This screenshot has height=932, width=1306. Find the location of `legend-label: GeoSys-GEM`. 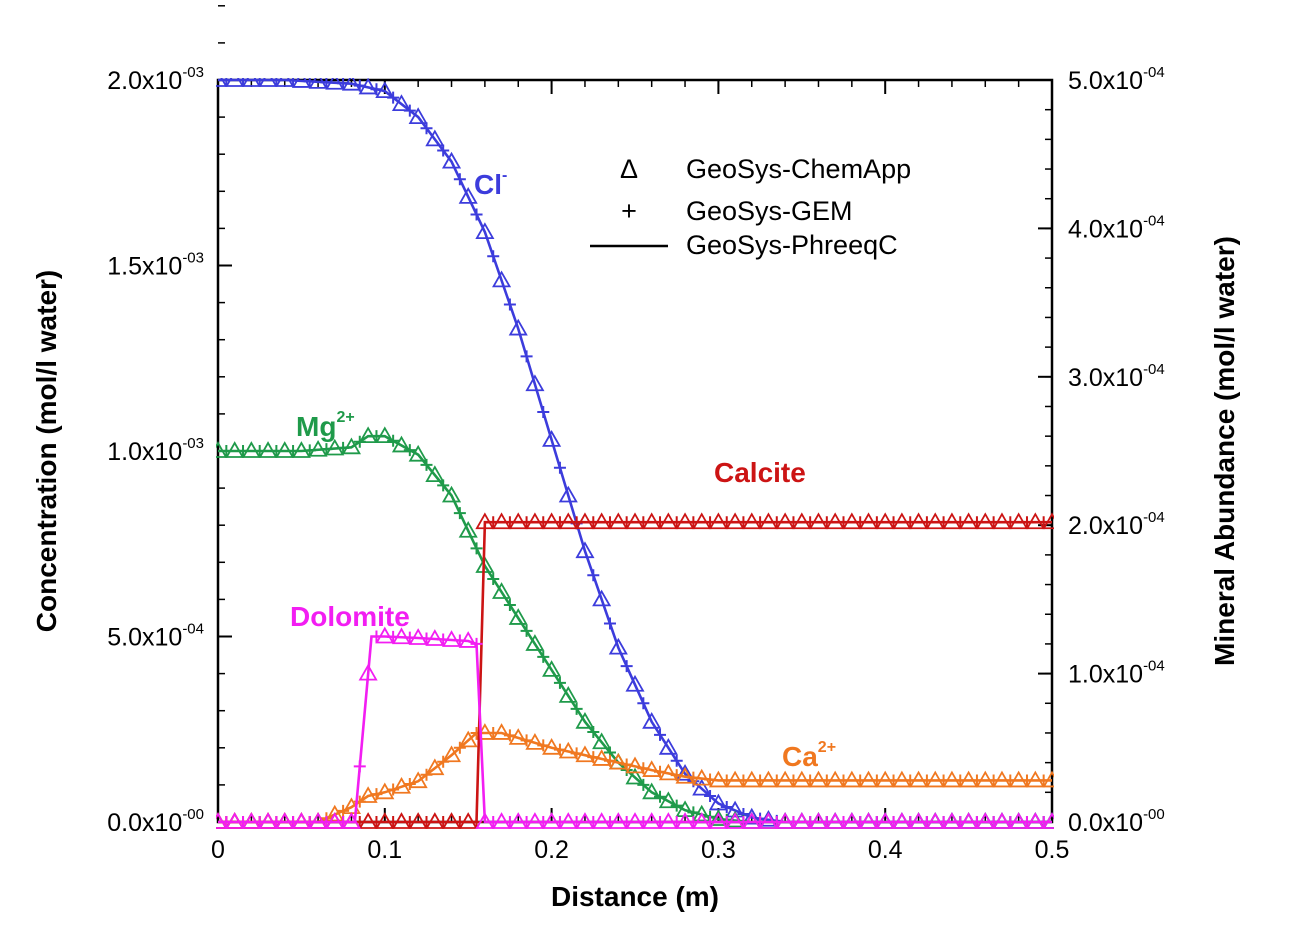

legend-label: GeoSys-GEM is located at coordinates (769, 211).